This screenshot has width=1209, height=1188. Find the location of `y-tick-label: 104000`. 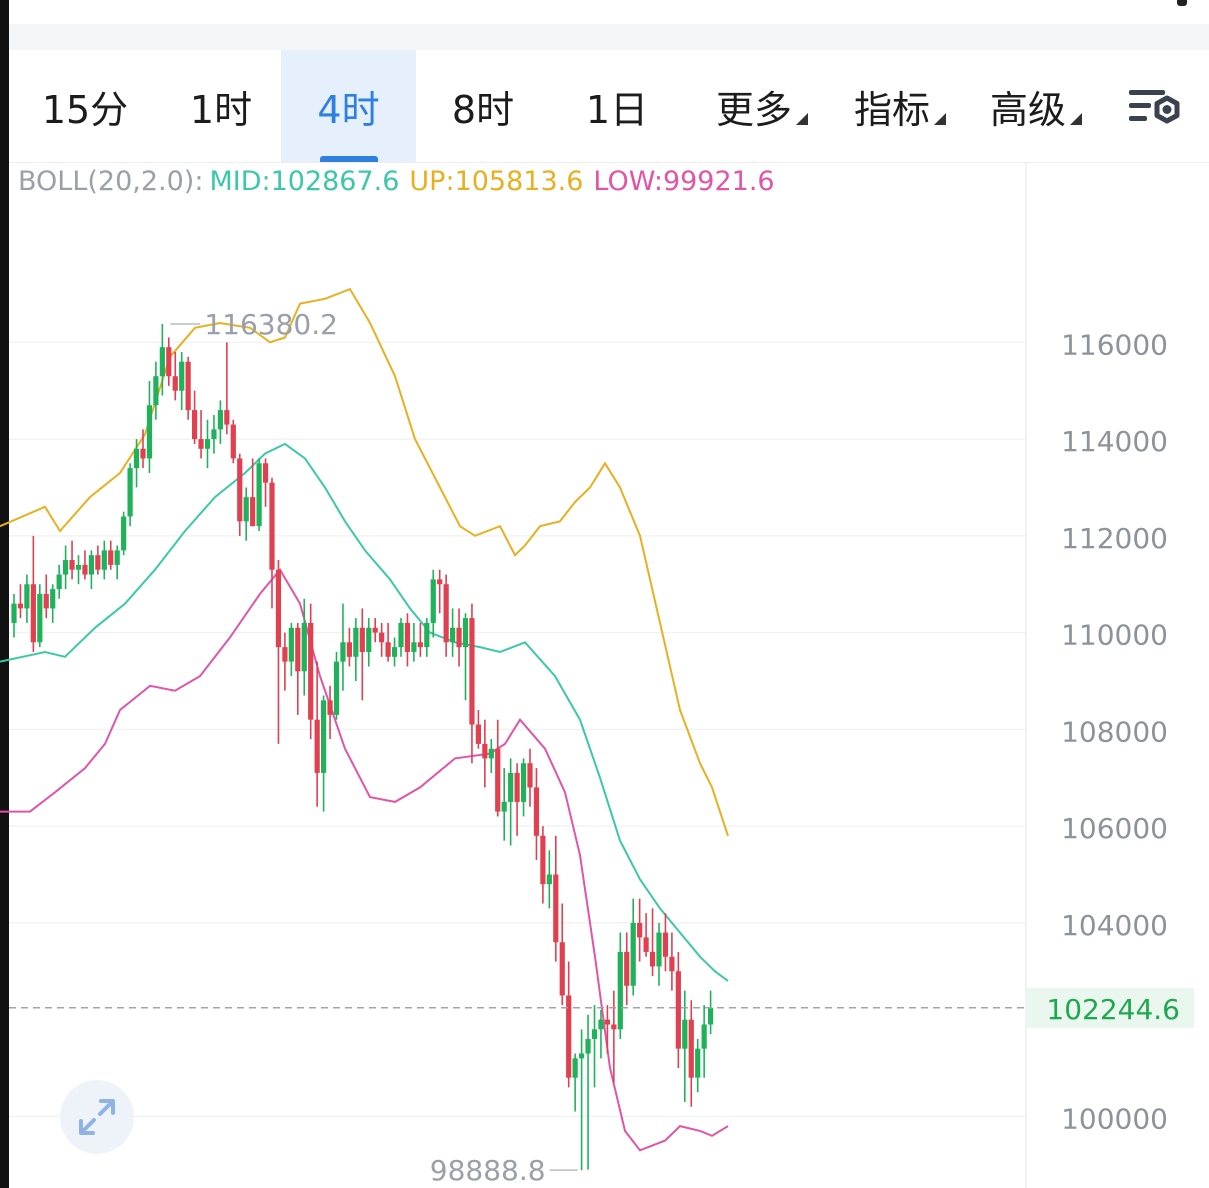

y-tick-label: 104000 is located at coordinates (1114, 925).